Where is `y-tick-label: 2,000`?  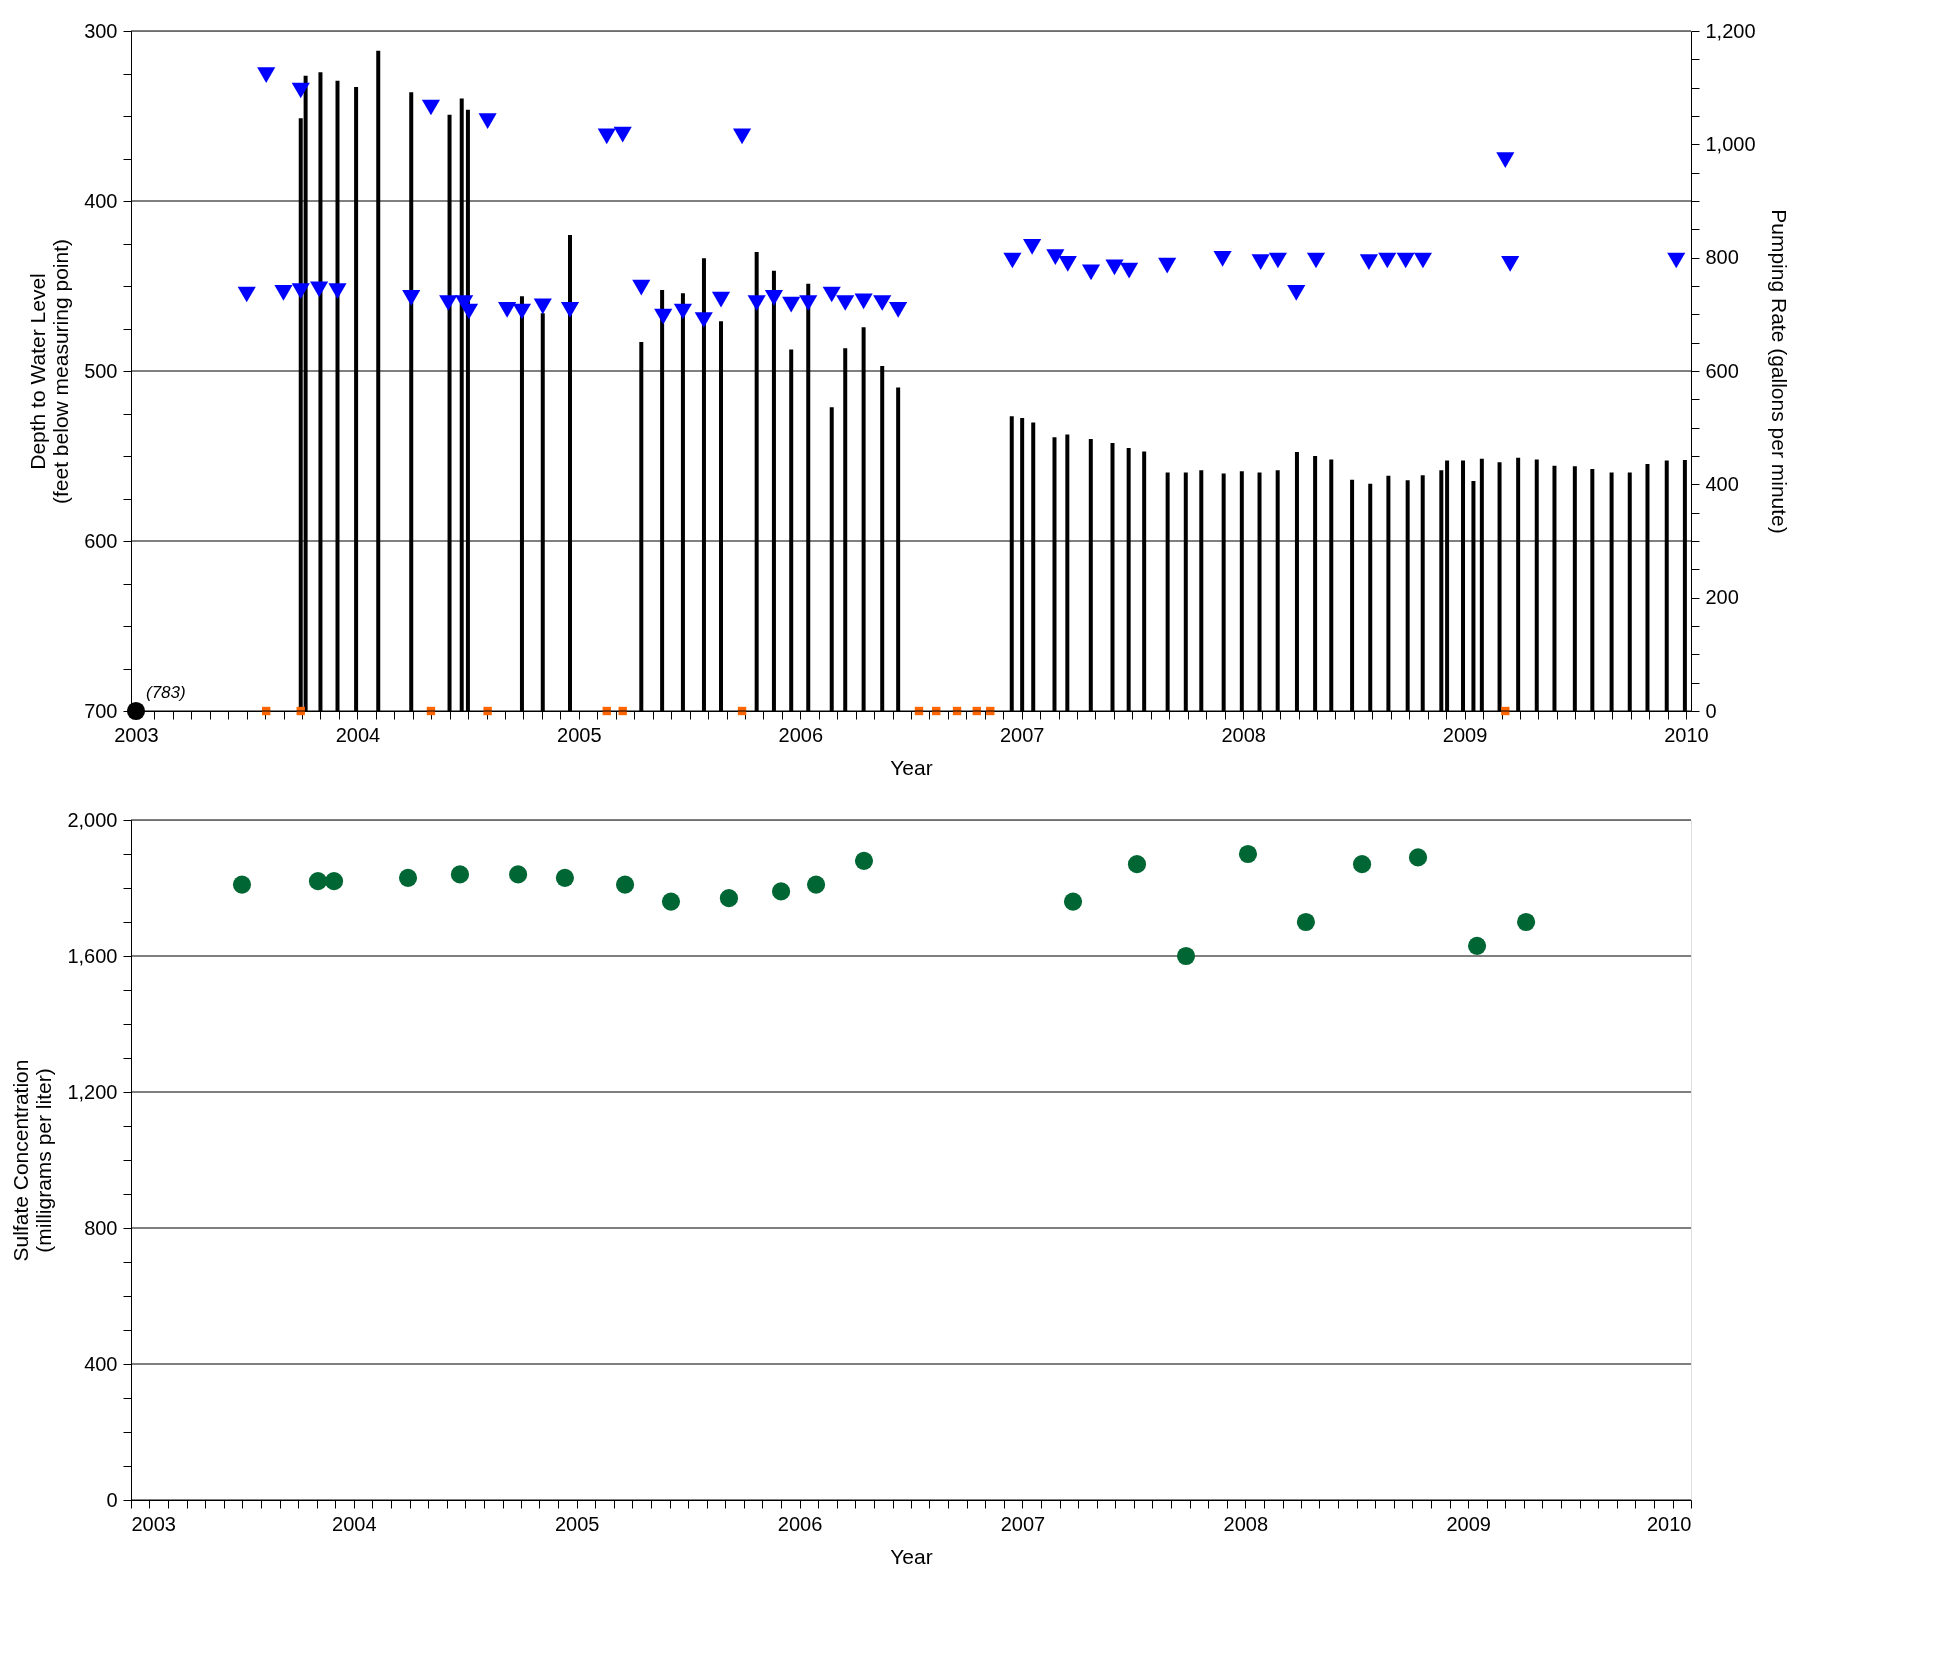 y-tick-label: 2,000 is located at coordinates (92, 819).